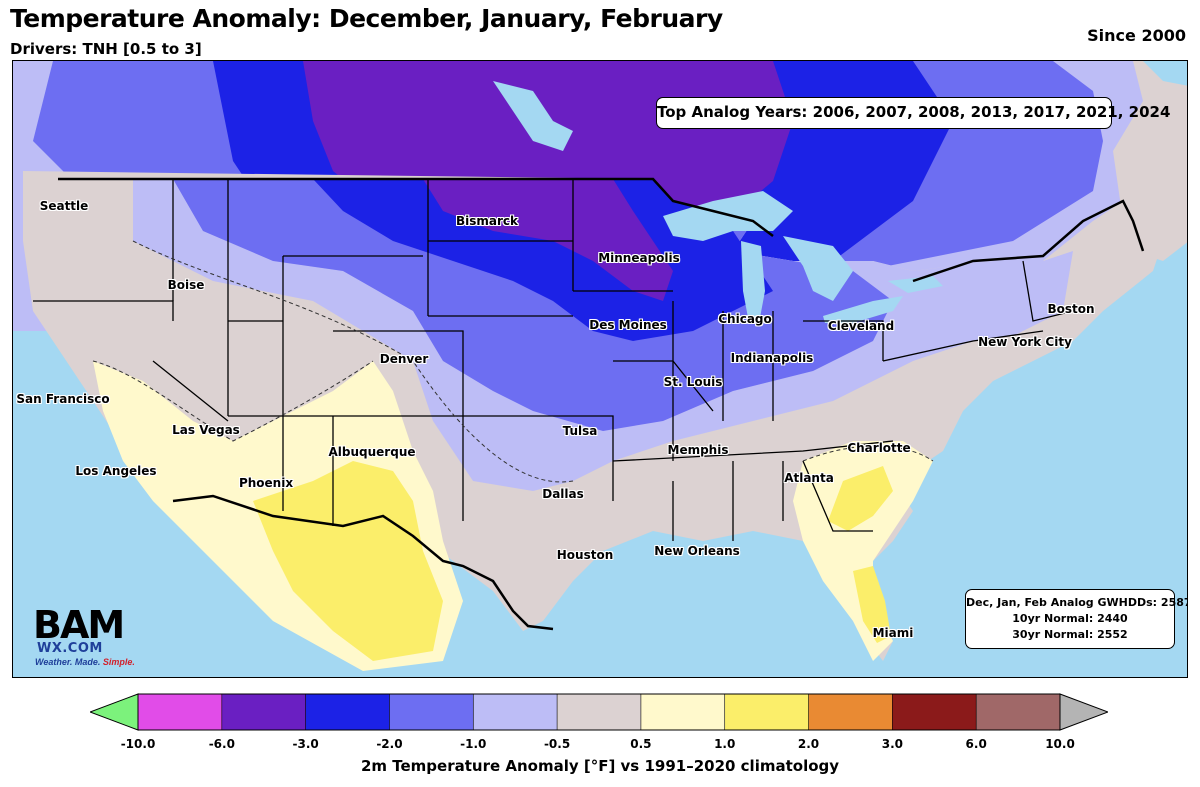 The image size is (1200, 787). I want to click on city-label: Boise, so click(186, 285).